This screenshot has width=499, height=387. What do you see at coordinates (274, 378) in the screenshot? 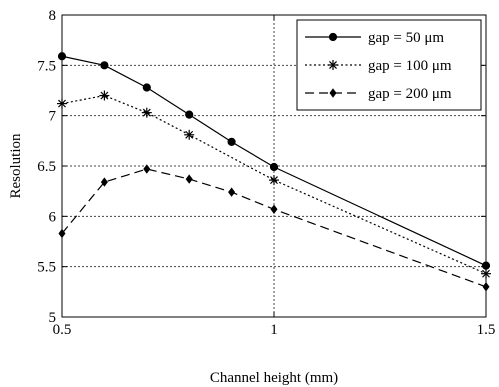
I see `x-axis-label: Channel height (mm)` at bounding box center [274, 378].